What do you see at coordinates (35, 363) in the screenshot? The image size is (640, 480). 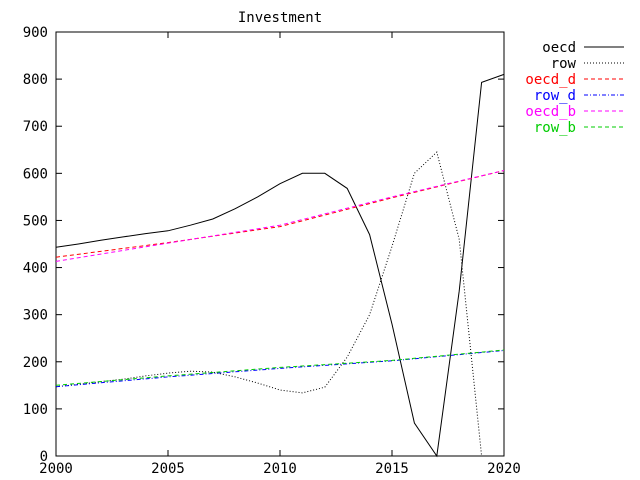 I see `y-tick-label: 200` at bounding box center [35, 363].